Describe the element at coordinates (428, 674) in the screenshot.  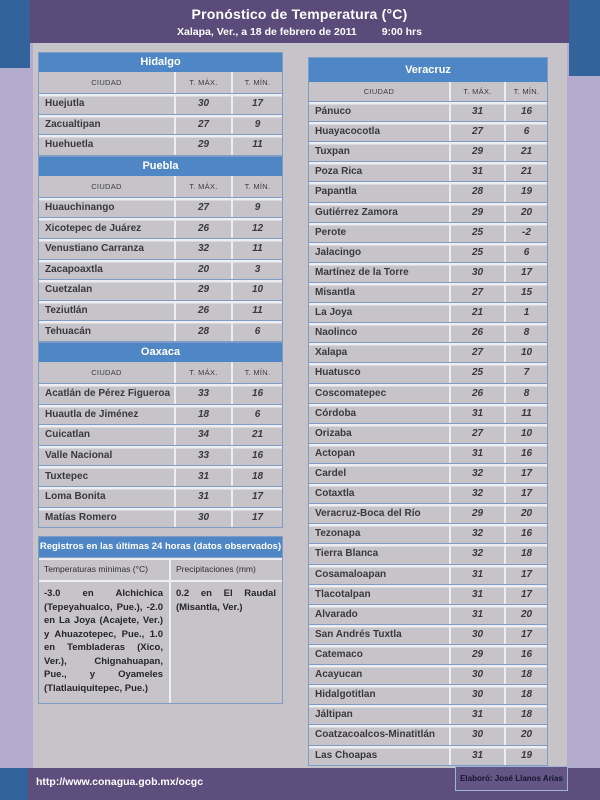
I see `table-row: Acayucan 30 18` at that location.